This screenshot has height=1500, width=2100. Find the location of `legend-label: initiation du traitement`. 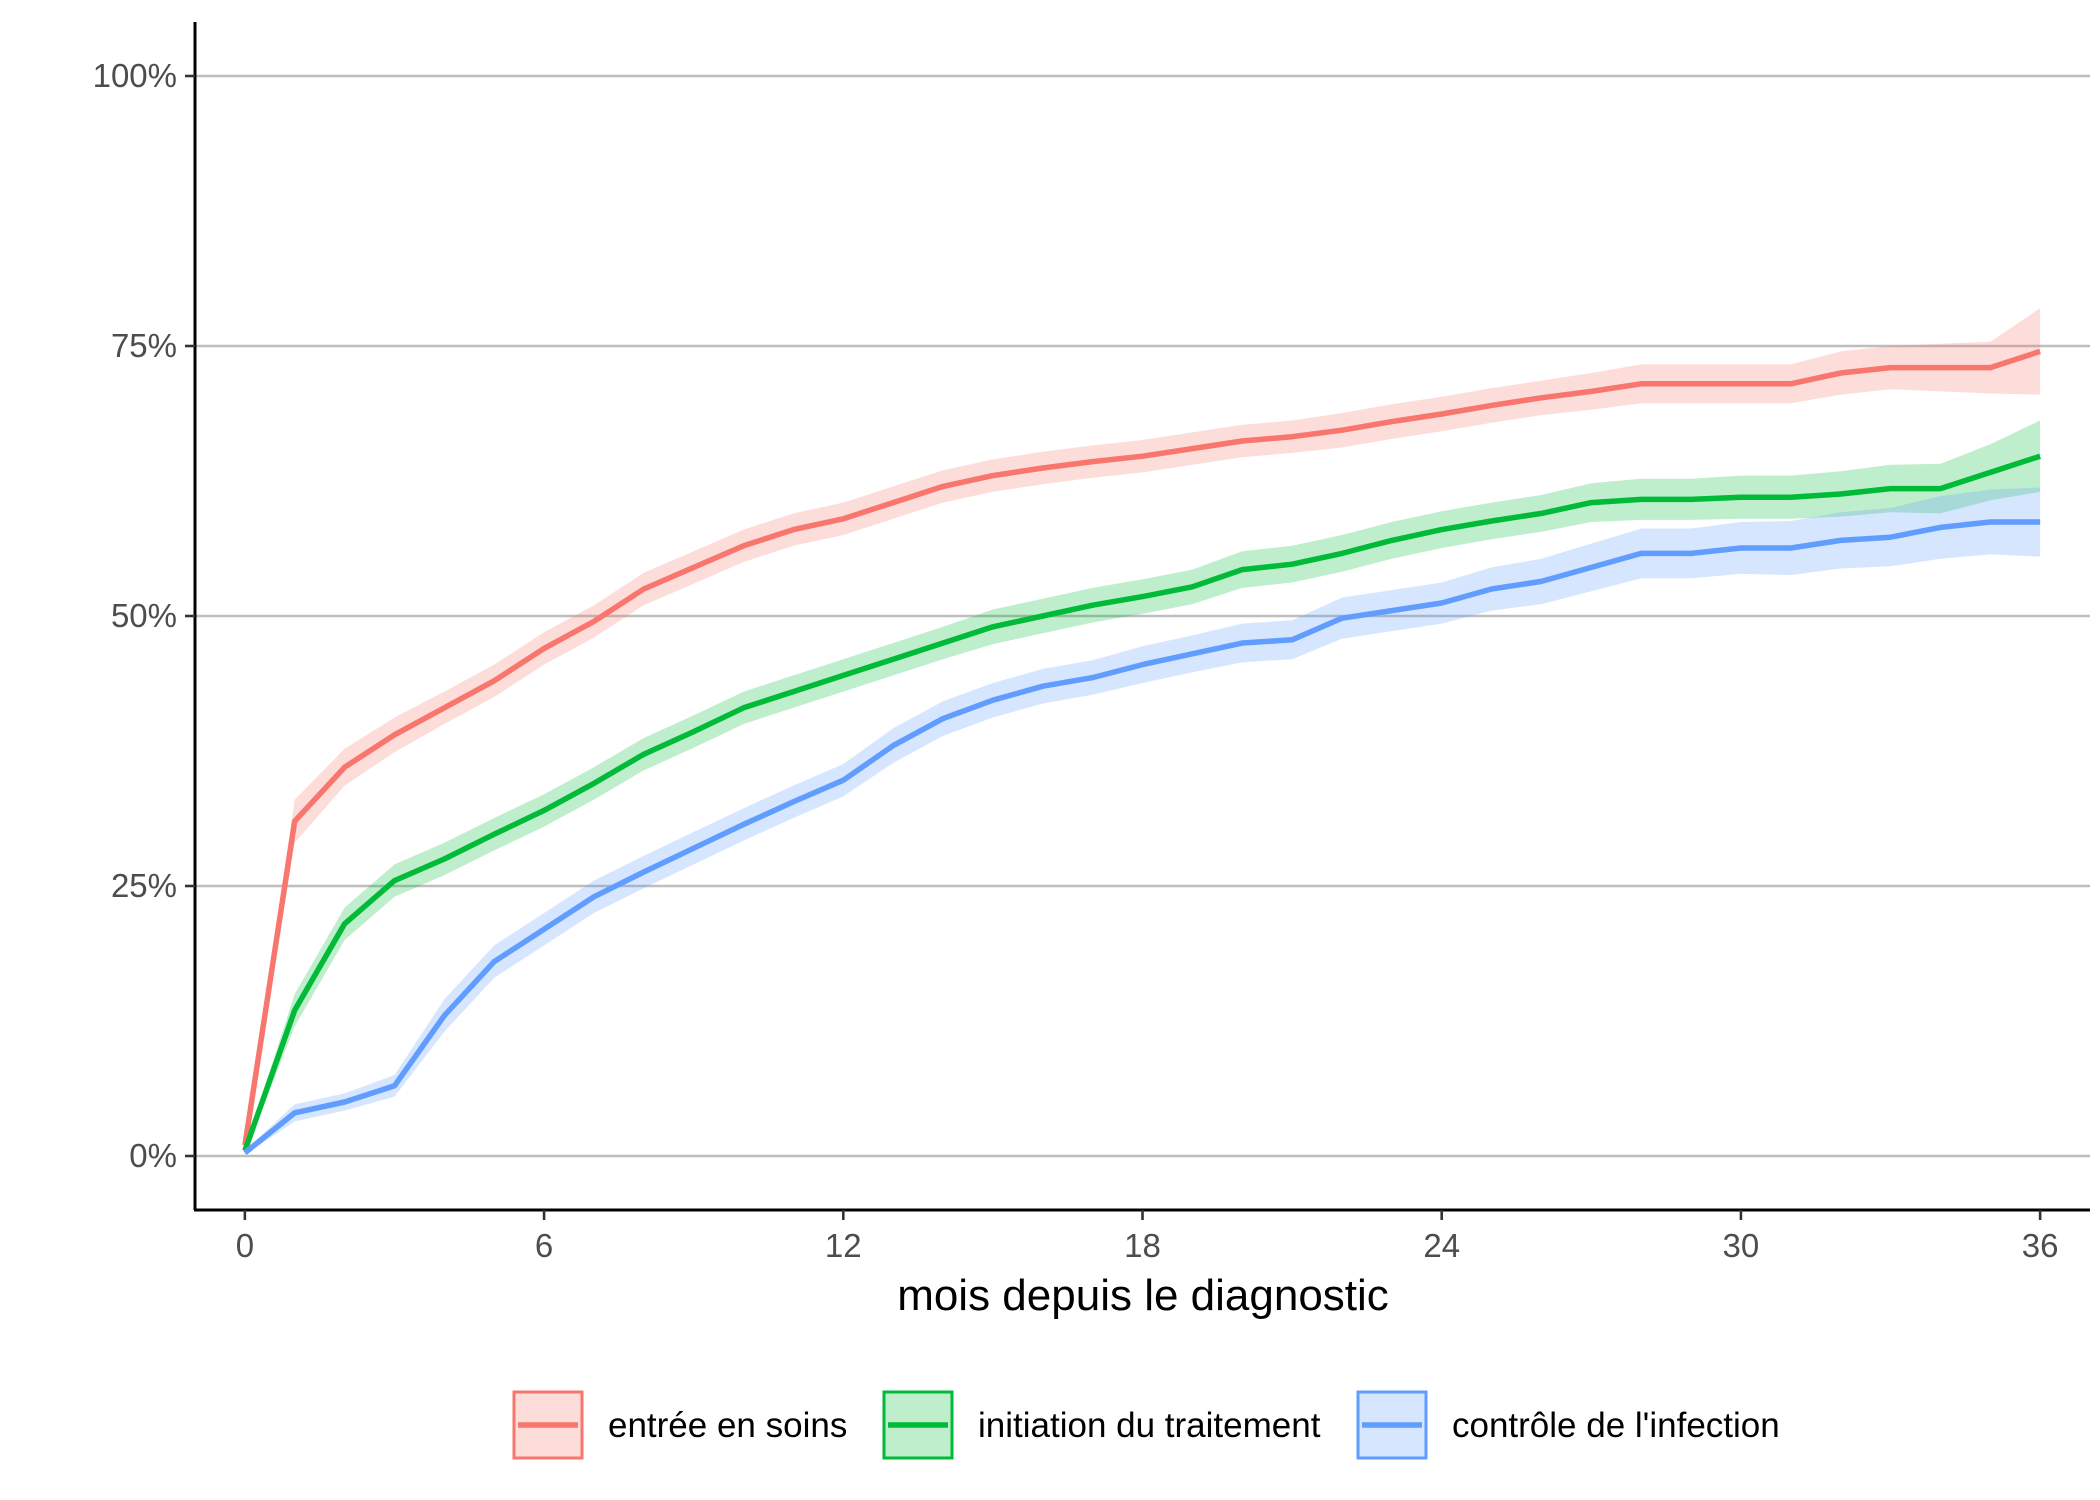

legend-label: initiation du traitement is located at coordinates (1149, 1425).